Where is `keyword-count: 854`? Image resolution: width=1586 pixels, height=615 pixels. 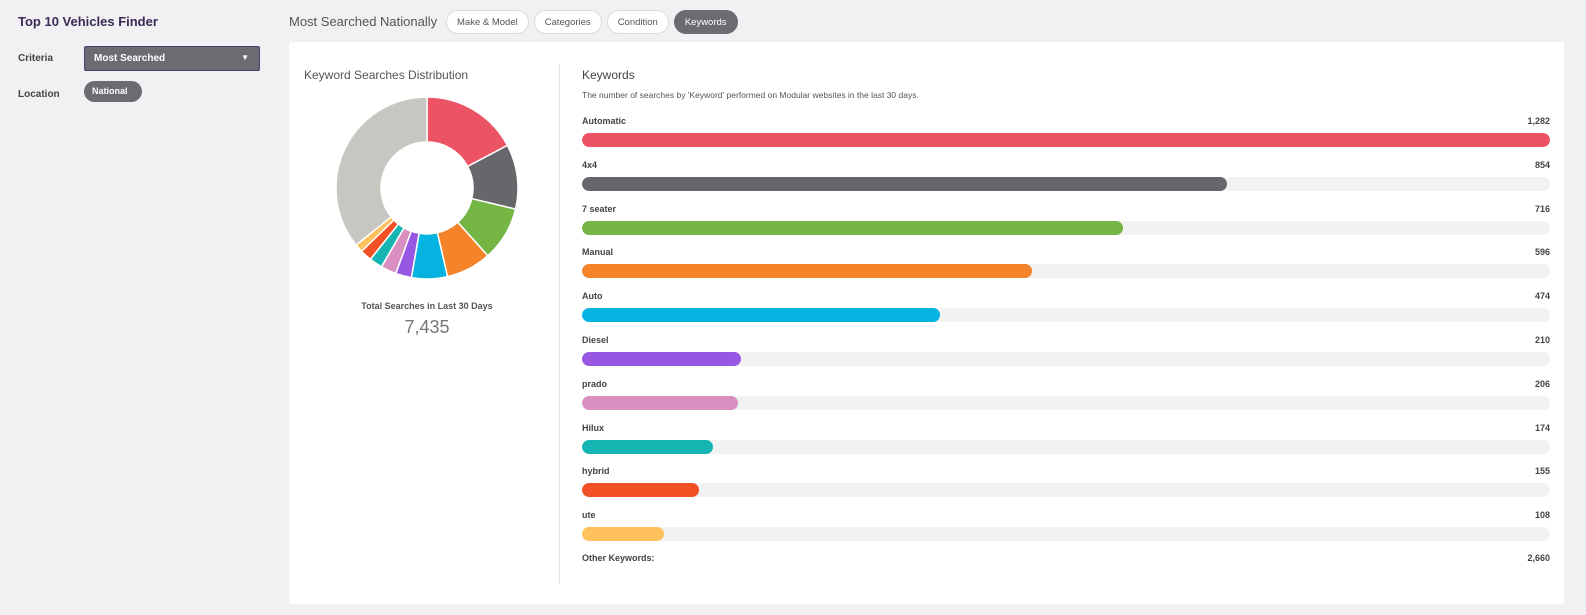
keyword-count: 854 is located at coordinates (1542, 164).